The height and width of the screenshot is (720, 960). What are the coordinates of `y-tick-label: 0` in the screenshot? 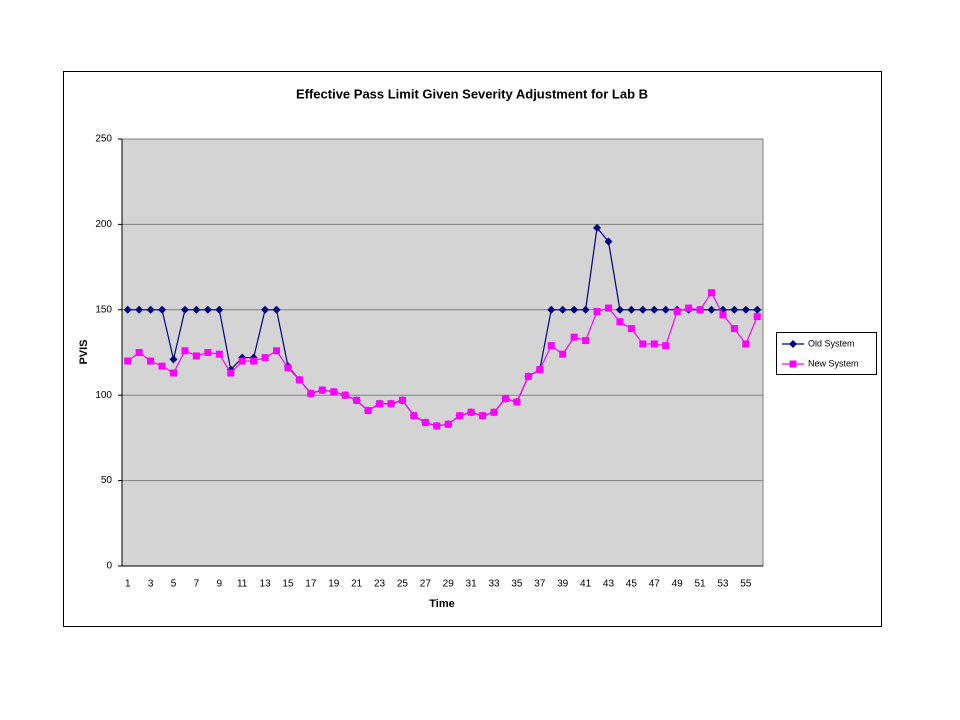 It's located at (109, 566).